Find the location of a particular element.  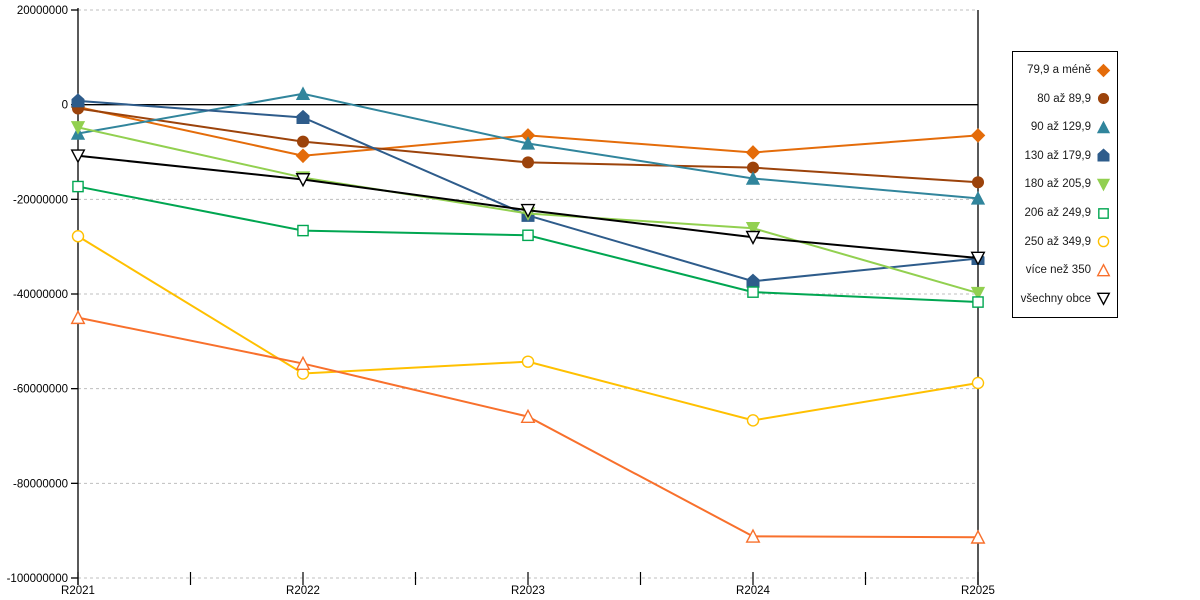

legend-item-label: 250 až 349,9 is located at coordinates (1057, 241).